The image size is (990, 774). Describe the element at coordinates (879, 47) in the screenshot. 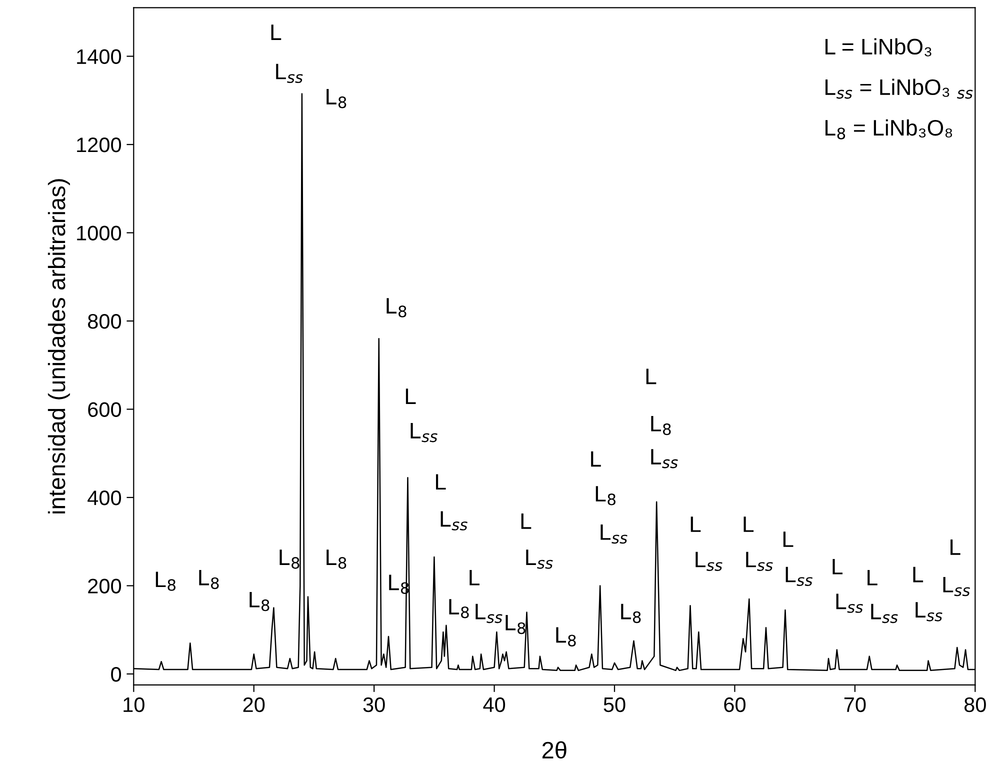

I see `annotation: L = LiNbO₃` at that location.